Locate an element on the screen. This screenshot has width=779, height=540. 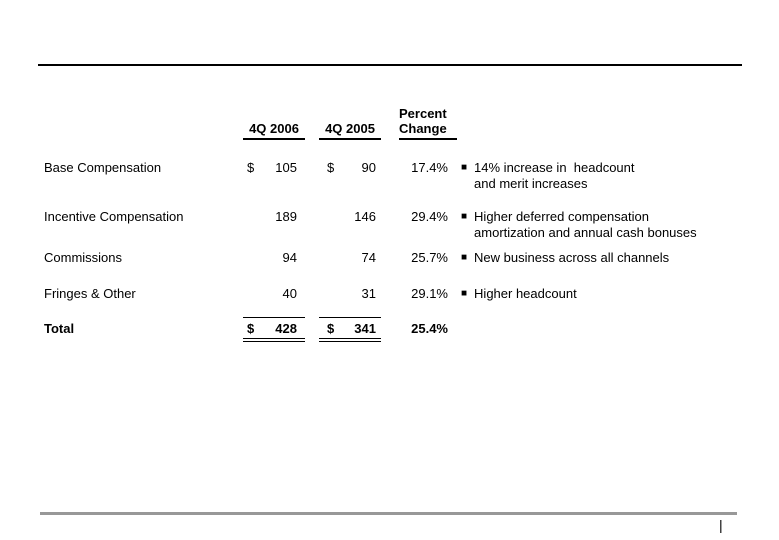
annotation: ■ New business across all channels is located at coordinates (563, 258).